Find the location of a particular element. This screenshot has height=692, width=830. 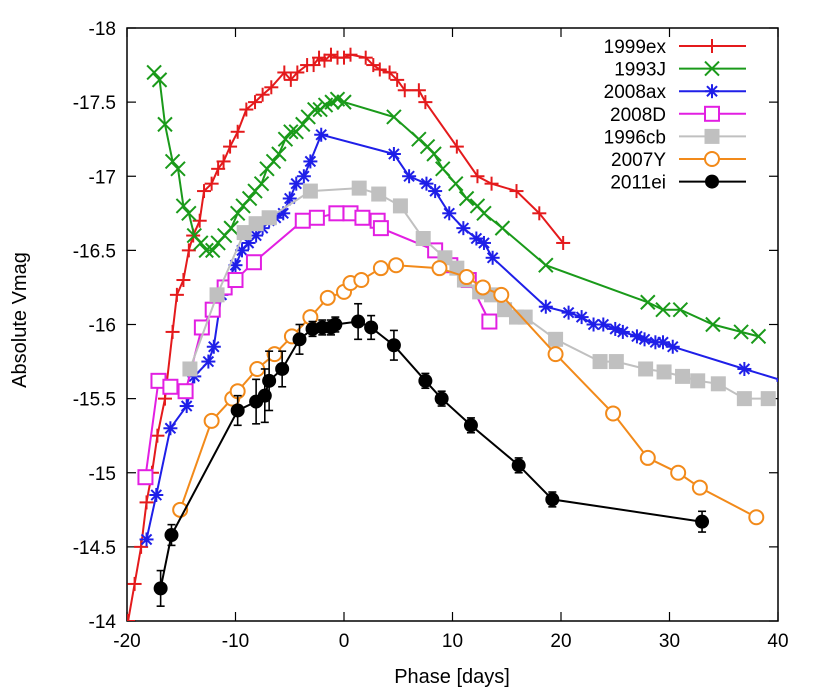

legend-label: 2008D is located at coordinates (638, 115).